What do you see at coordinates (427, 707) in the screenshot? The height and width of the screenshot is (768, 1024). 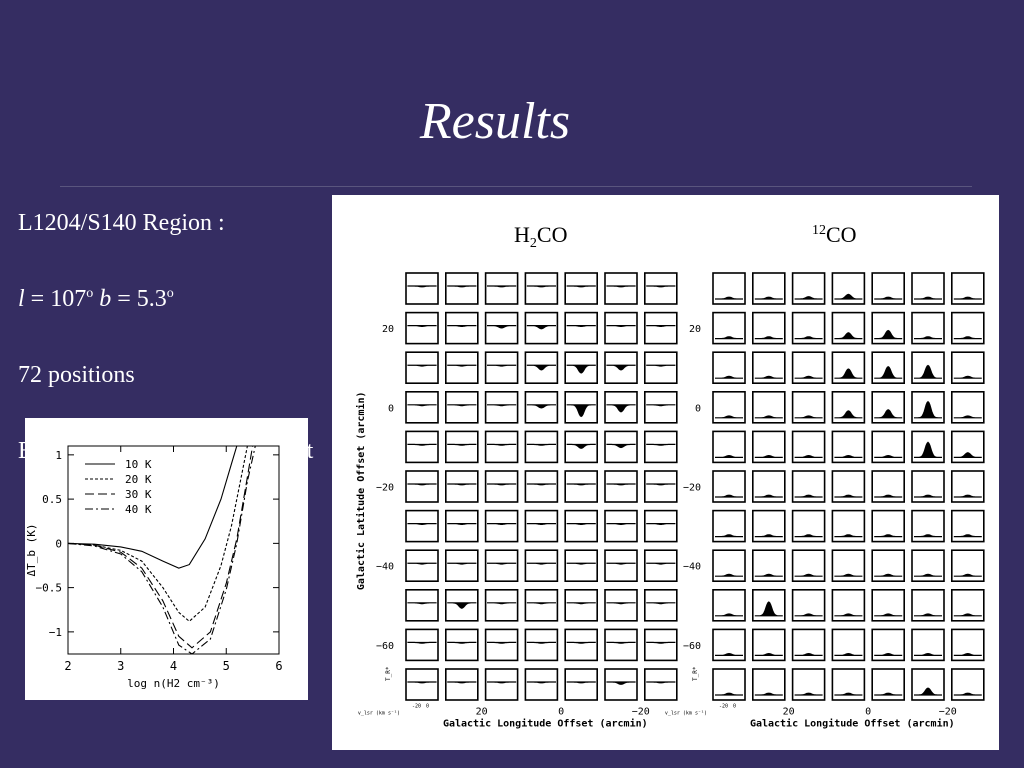 I see `mini-tick-label: 0` at bounding box center [427, 707].